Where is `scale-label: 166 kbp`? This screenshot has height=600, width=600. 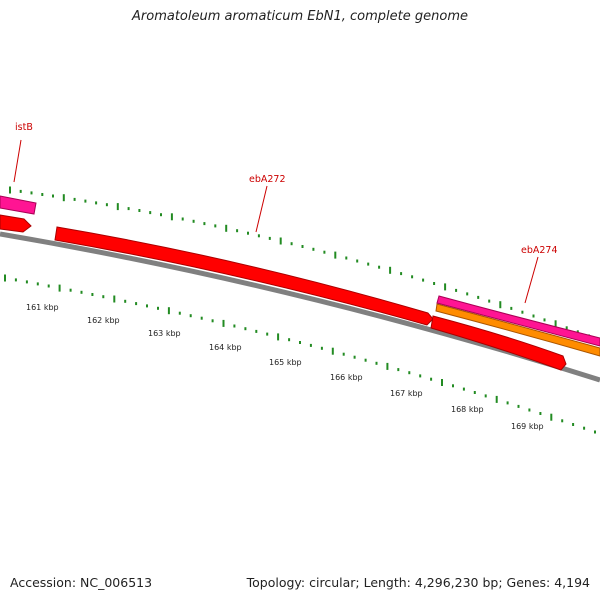 scale-label: 166 kbp is located at coordinates (346, 377).